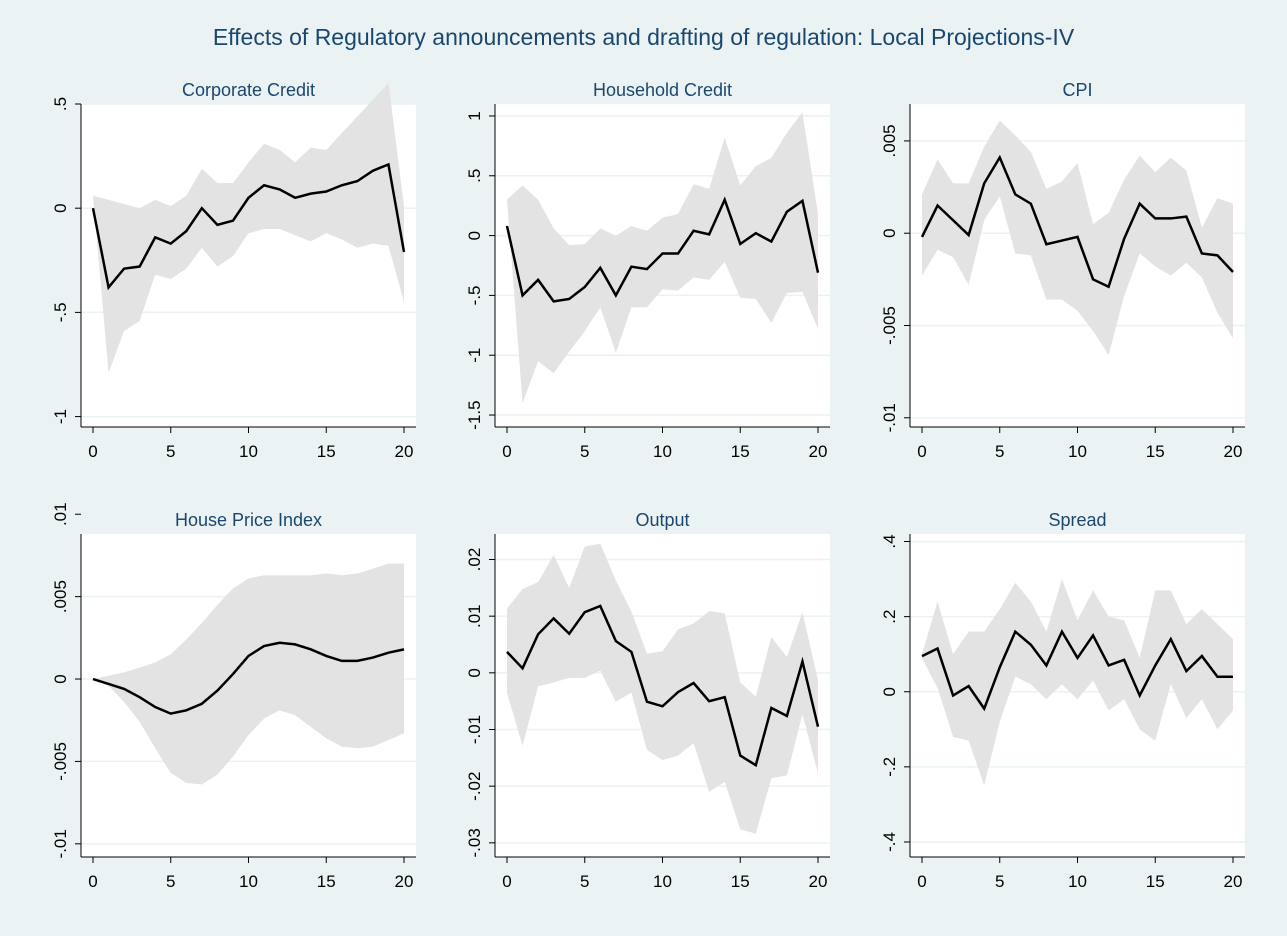 This screenshot has height=936, width=1287. What do you see at coordinates (474, 115) in the screenshot?
I see `y-tick-label: 1` at bounding box center [474, 115].